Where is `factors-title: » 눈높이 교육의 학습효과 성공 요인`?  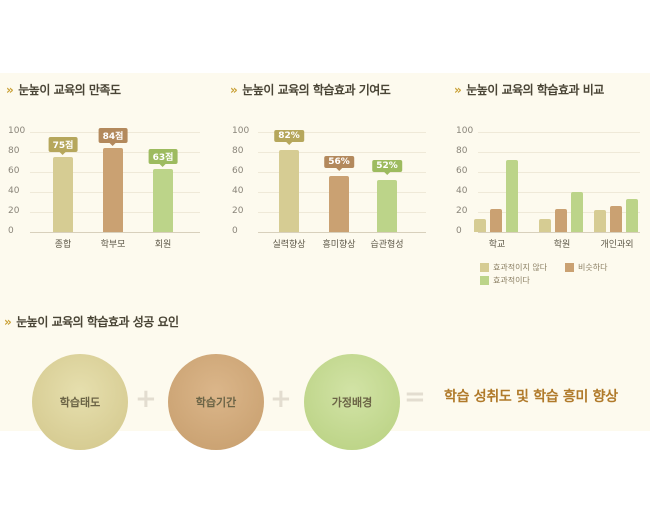 factors-title: » 눈높이 교육의 학습효과 성공 요인 is located at coordinates (91, 321).